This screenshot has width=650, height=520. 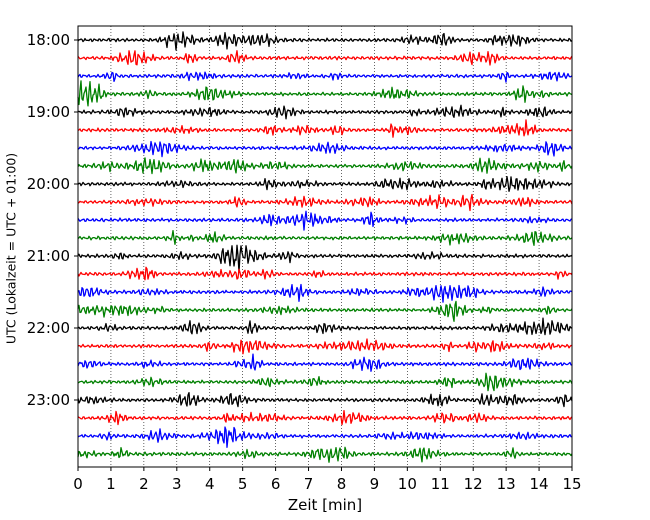 I want to click on x-tick-label: 8, so click(x=342, y=484).